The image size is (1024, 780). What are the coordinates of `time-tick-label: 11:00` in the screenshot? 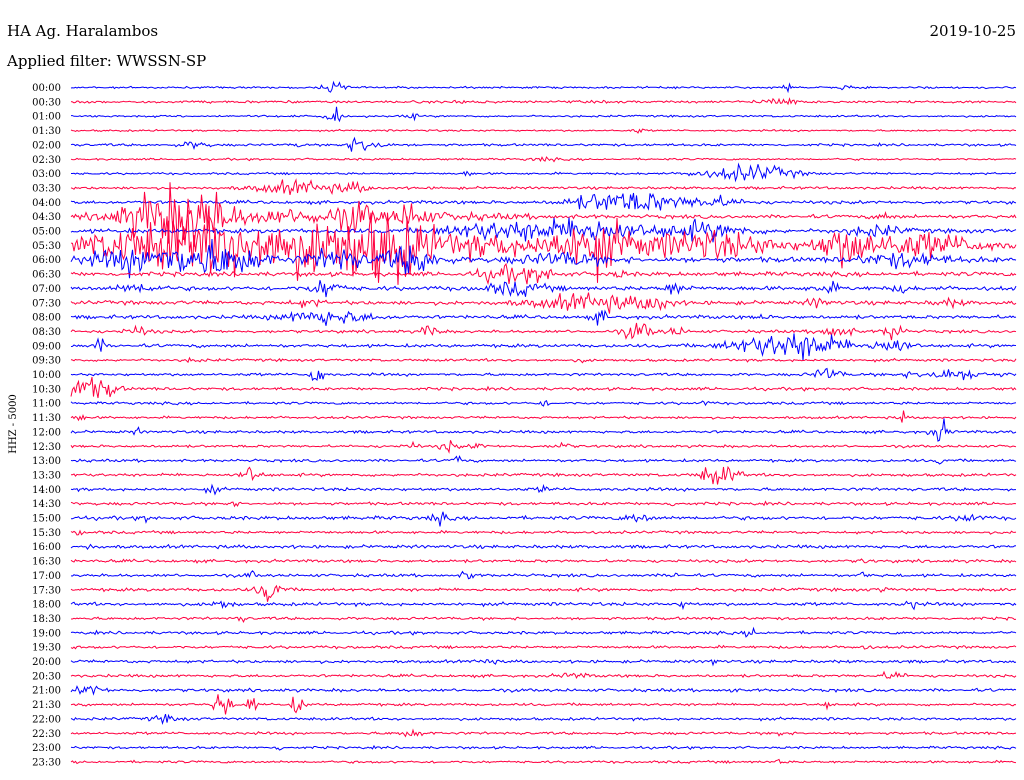 It's located at (46, 404).